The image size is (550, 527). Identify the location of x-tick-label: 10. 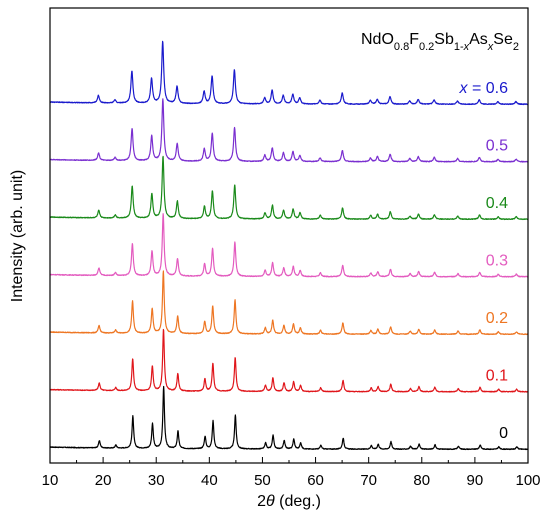
(50, 480).